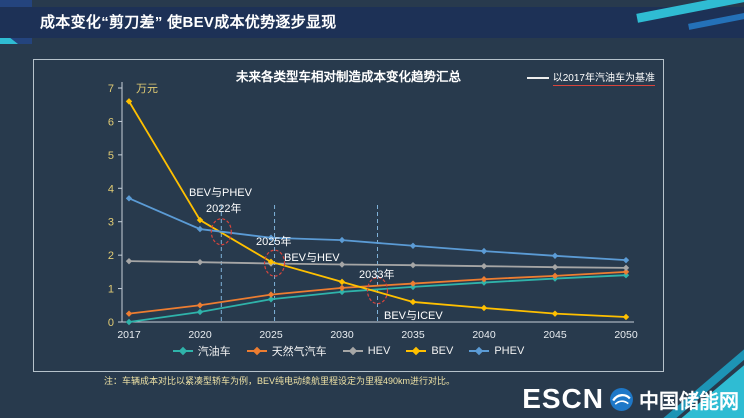 The image size is (744, 418). I want to click on legend-label: HEV, so click(379, 351).